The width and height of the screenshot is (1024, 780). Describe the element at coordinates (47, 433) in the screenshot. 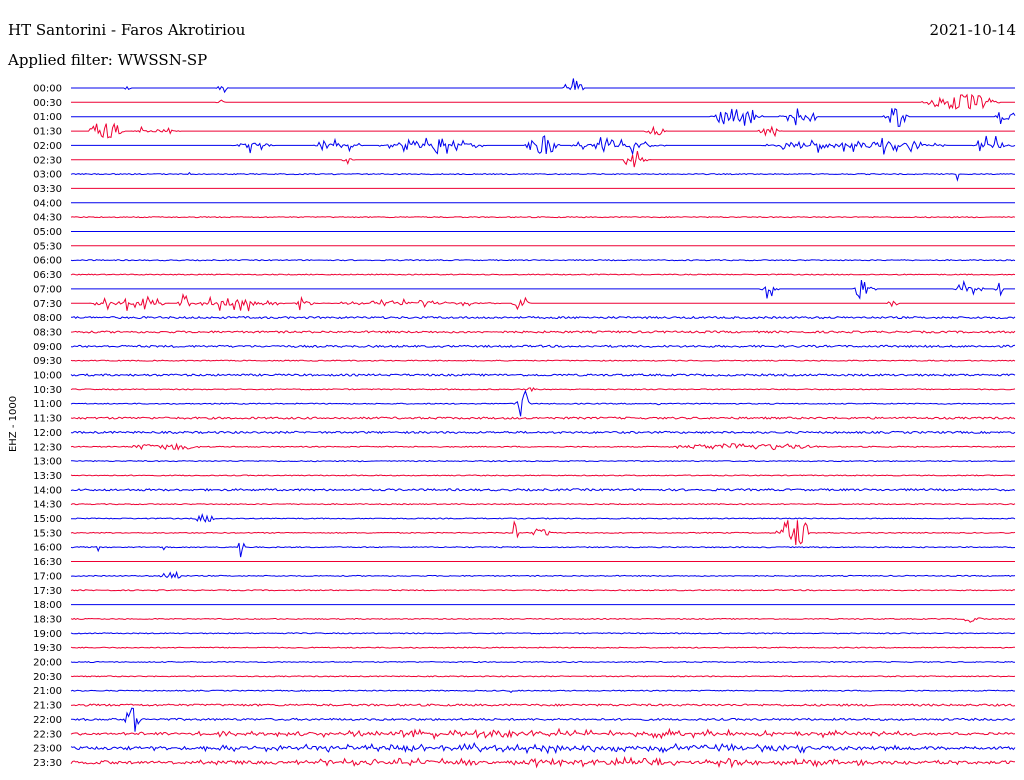

I see `row-time-label: 12:00` at that location.